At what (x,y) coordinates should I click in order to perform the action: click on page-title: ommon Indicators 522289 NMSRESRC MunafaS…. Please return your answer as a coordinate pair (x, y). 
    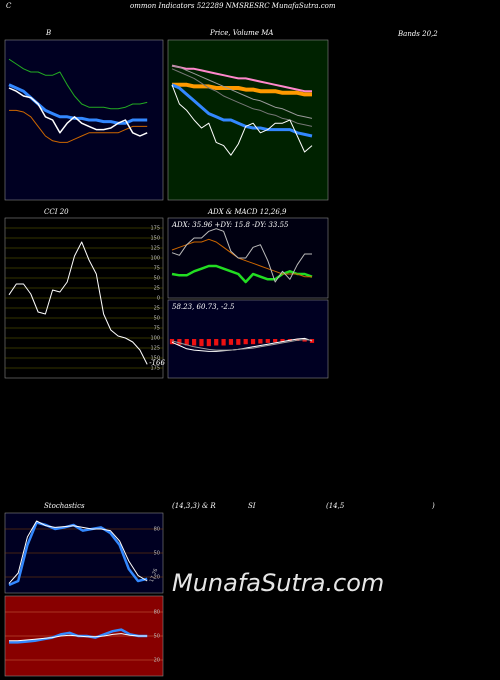
    Looking at the image, I should click on (233, 6).